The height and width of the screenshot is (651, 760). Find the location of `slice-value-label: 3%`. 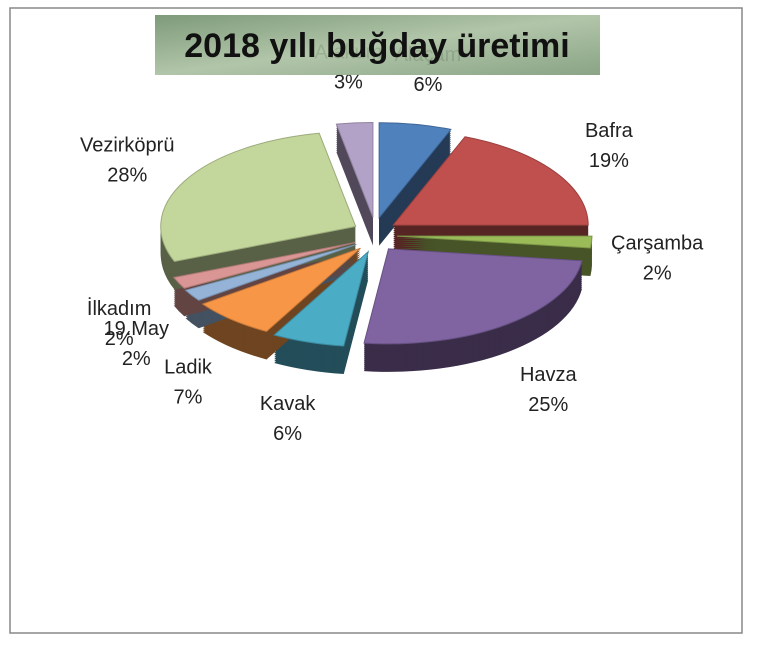

slice-value-label: 3% is located at coordinates (348, 83).